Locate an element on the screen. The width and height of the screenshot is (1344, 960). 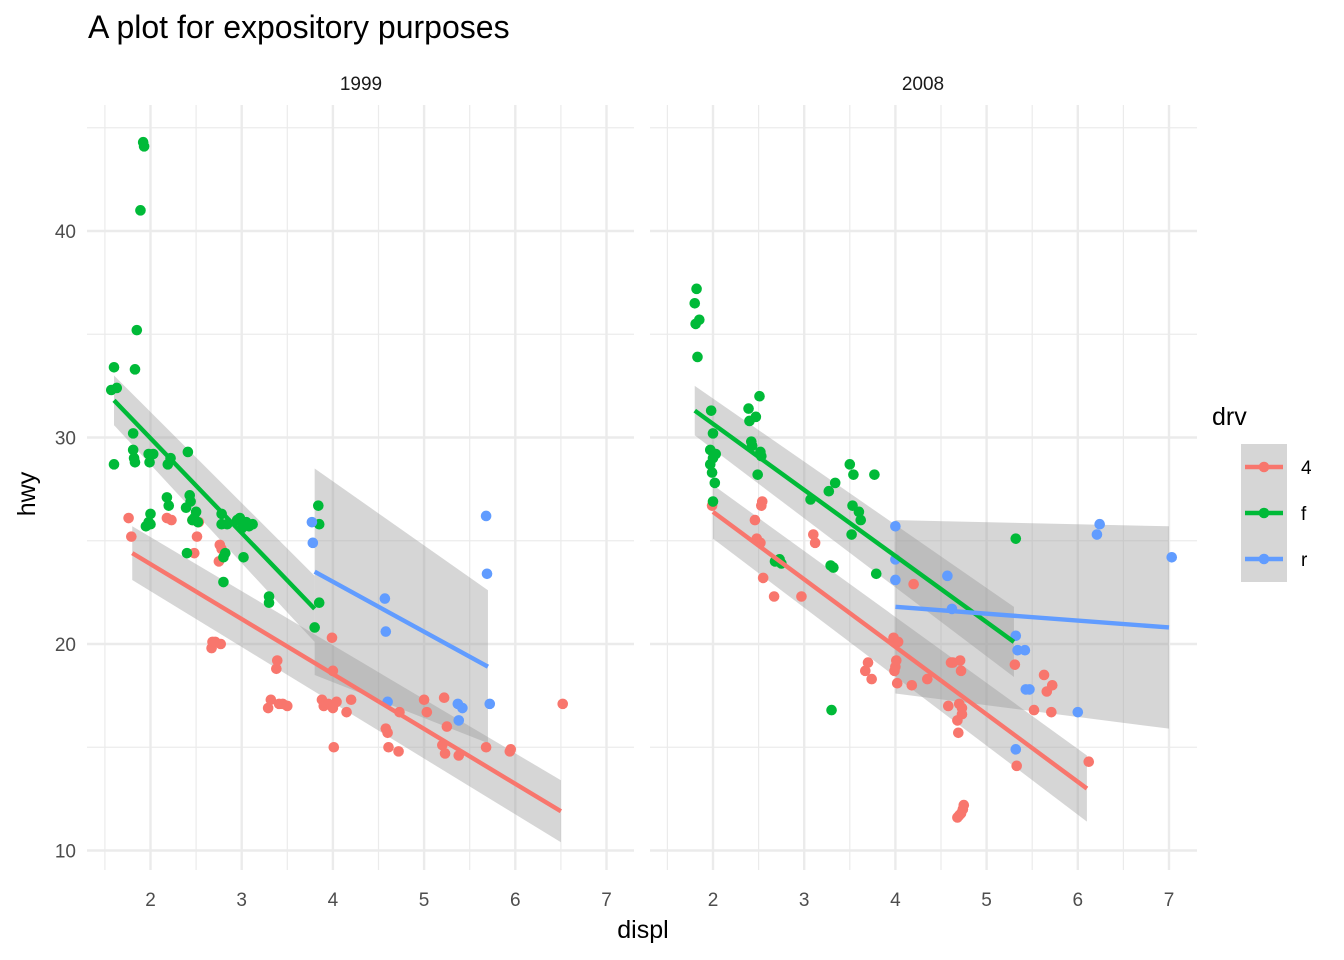
y-axis-title: hwy is located at coordinates (27, 493).